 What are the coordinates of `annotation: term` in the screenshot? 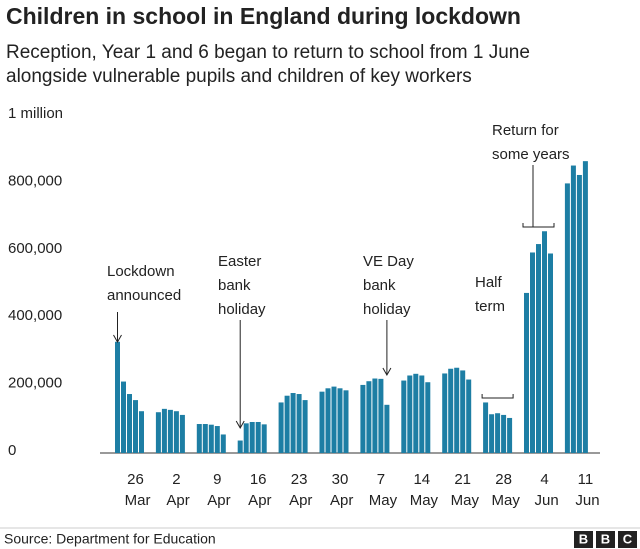 It's located at (490, 306).